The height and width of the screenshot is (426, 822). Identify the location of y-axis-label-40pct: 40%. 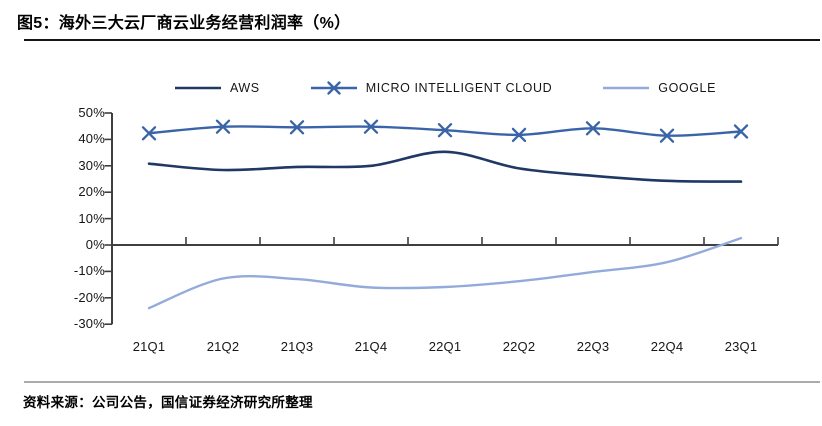
(91, 139).